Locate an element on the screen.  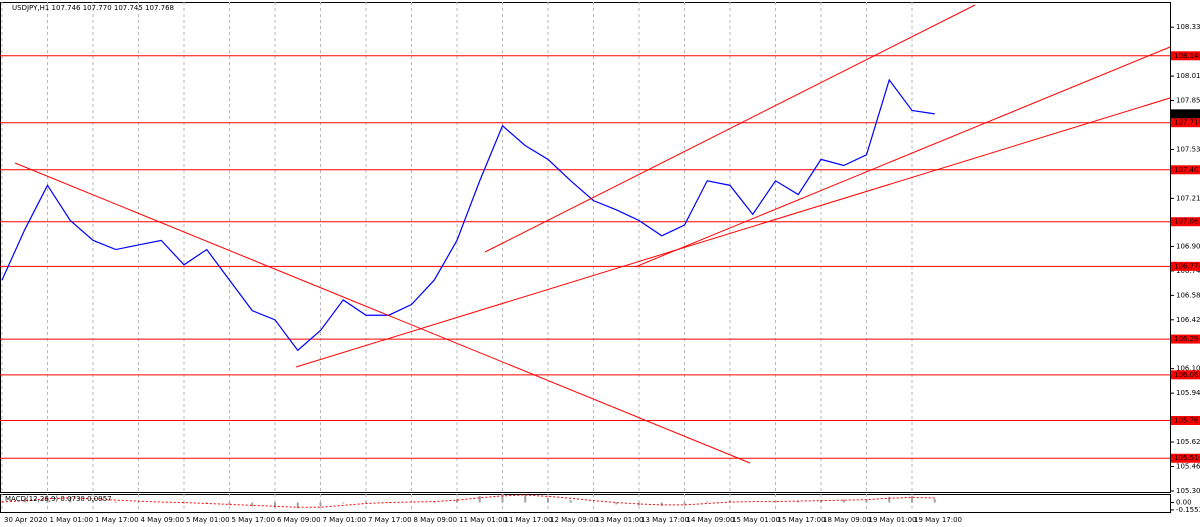
x-tick-label: 14 May 09:00 is located at coordinates (711, 520).